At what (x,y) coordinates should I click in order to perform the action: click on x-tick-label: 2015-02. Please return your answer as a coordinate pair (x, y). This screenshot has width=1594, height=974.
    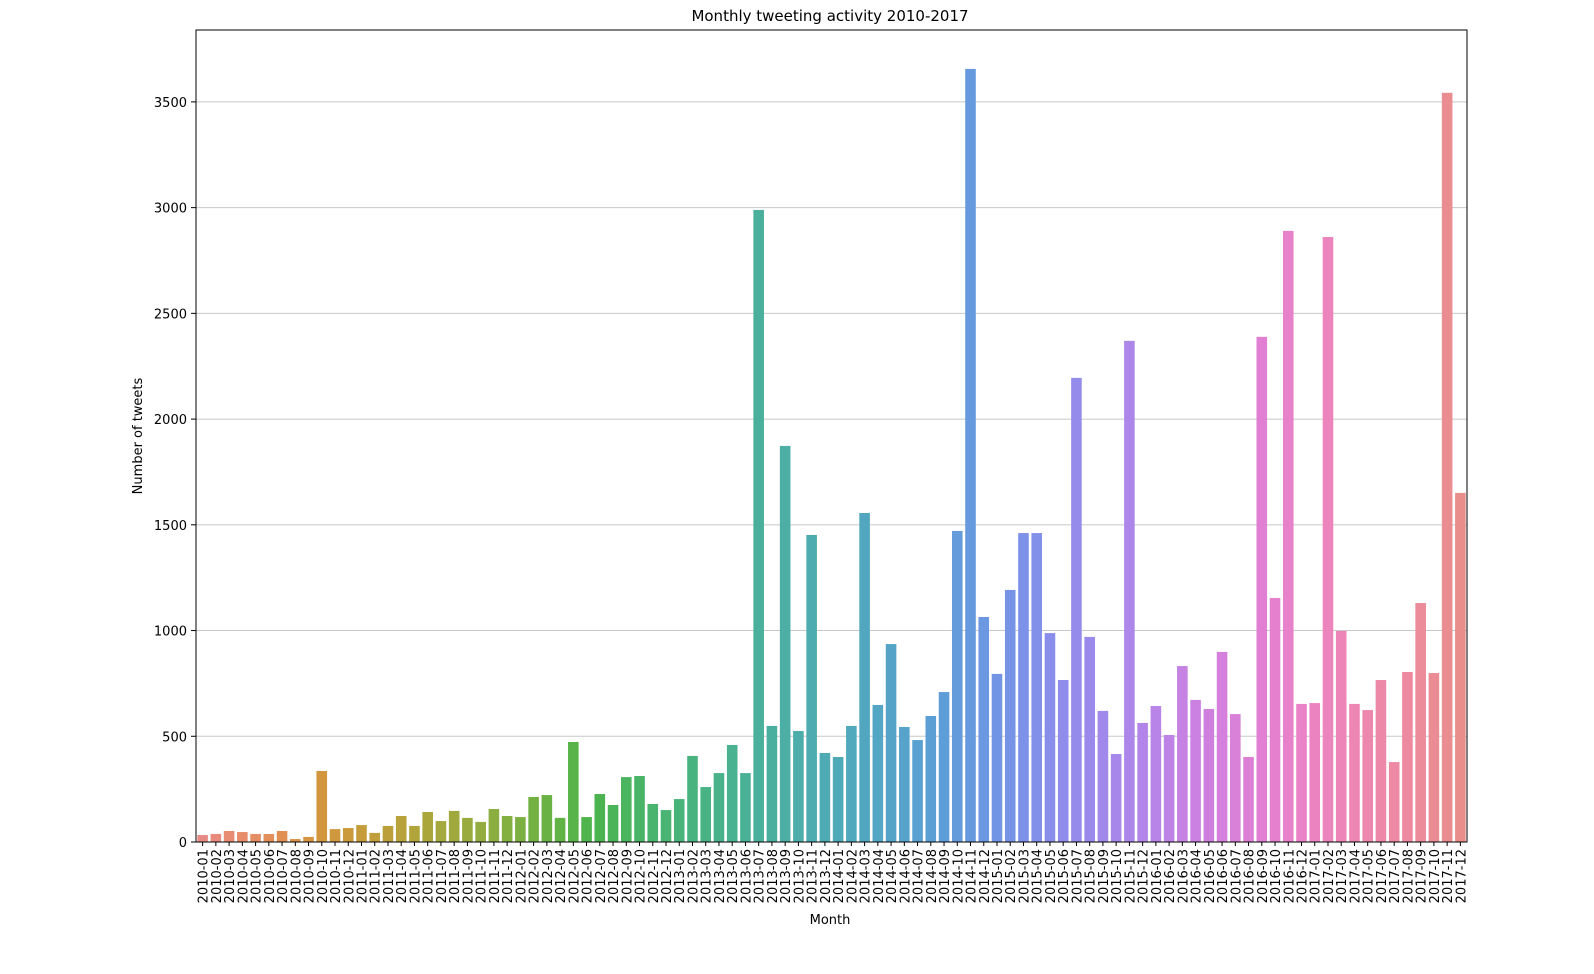
    Looking at the image, I should click on (1011, 876).